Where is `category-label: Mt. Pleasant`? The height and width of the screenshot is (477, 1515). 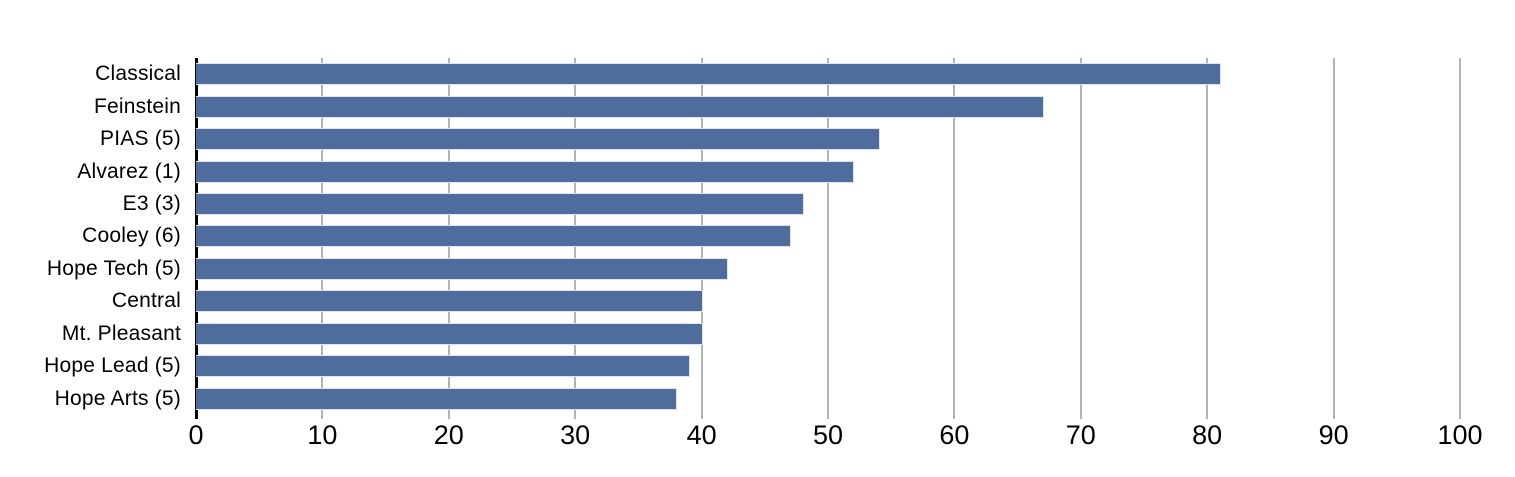
category-label: Mt. Pleasant is located at coordinates (121, 333).